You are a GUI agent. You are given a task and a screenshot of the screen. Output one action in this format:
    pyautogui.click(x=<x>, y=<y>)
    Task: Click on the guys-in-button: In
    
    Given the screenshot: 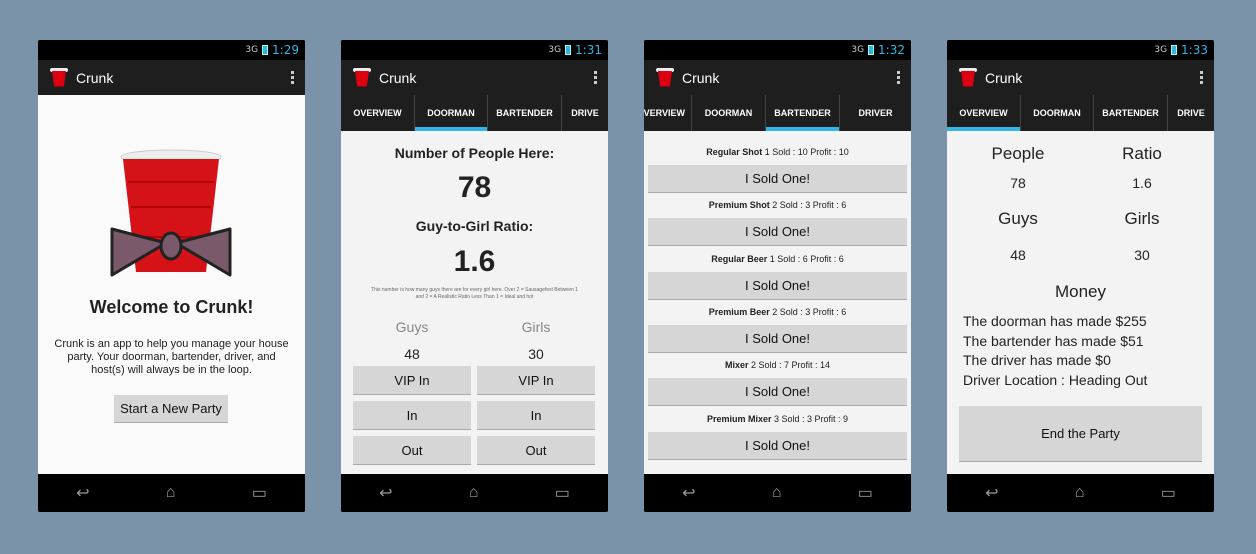 What is the action you would take?
    pyautogui.click(x=412, y=415)
    